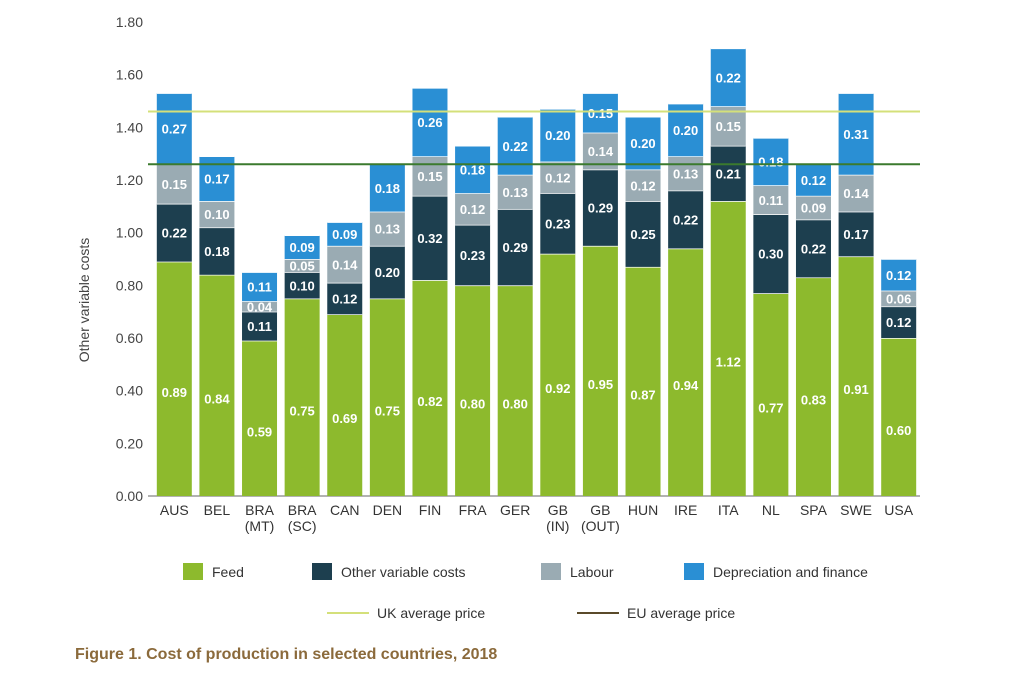 The image size is (1024, 685). What do you see at coordinates (642, 234) in the screenshot?
I see `data-label: 0.25` at bounding box center [642, 234].